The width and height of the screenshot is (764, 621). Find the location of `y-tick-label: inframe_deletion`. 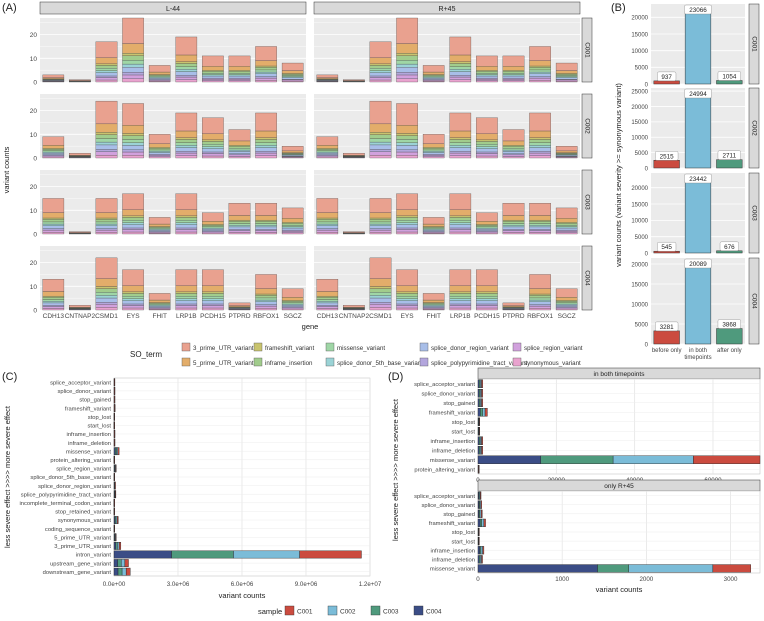

y-tick-label: inframe_deletion is located at coordinates (453, 561).